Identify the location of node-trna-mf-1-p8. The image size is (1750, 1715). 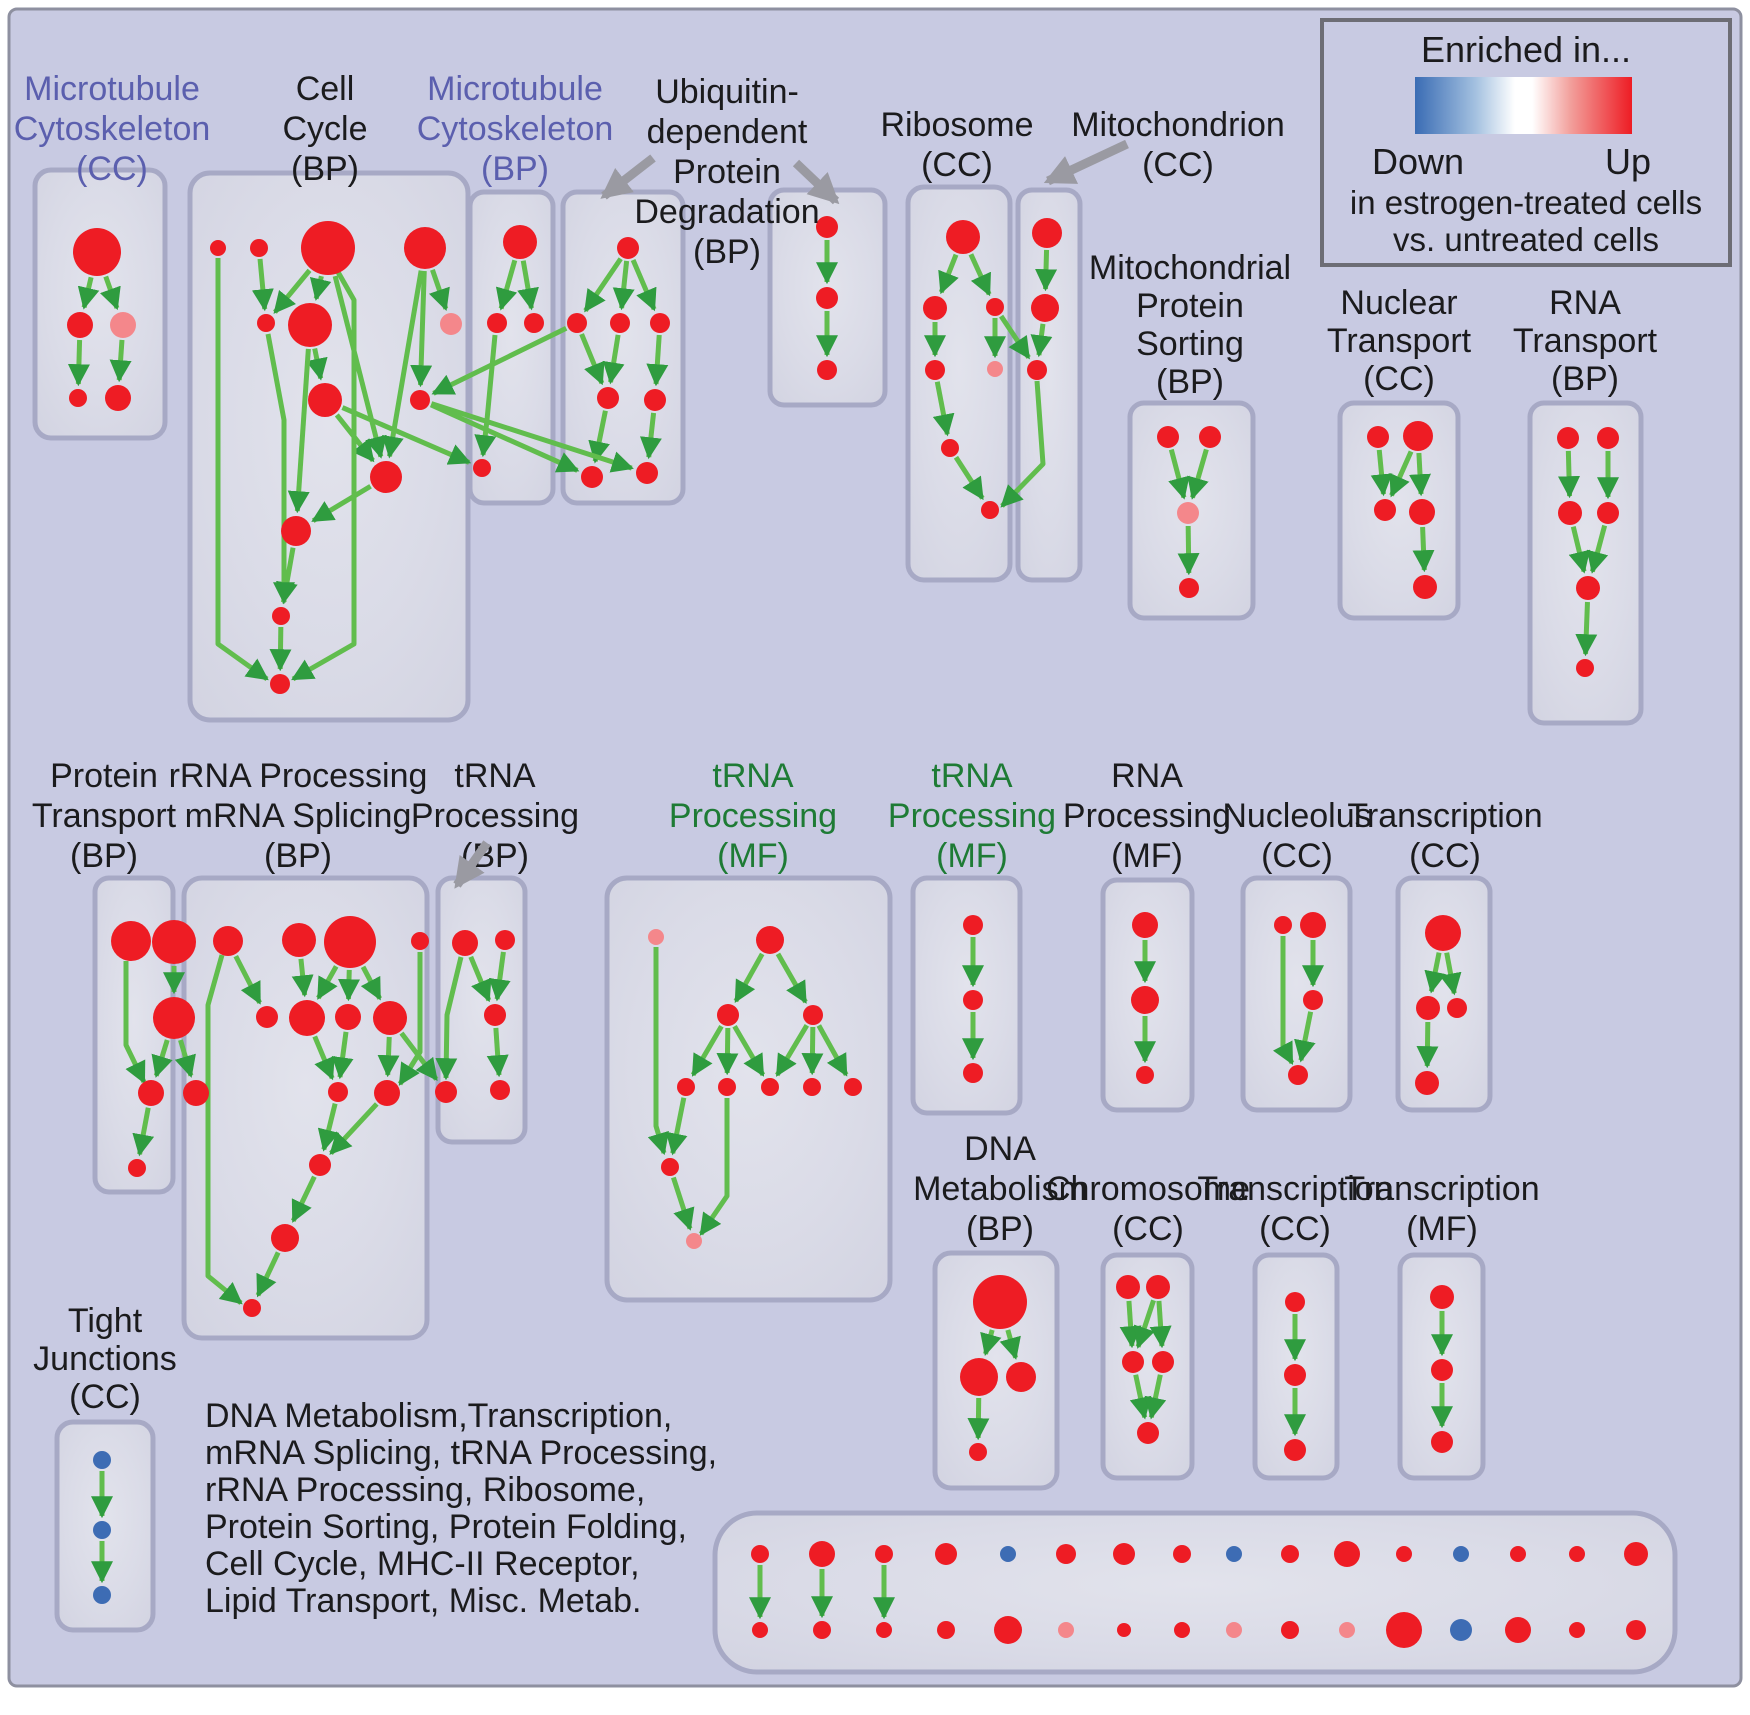
(812, 1087).